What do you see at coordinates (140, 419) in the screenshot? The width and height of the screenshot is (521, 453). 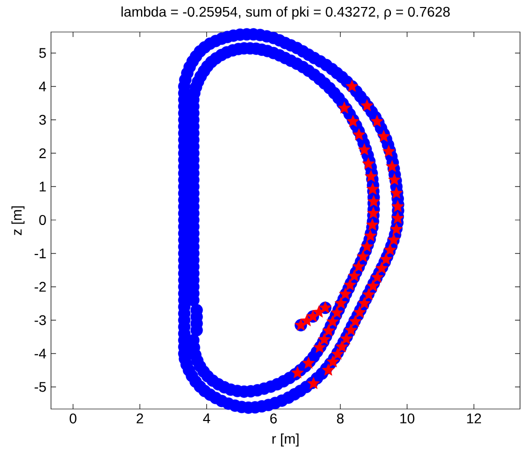 I see `x-tick-label: 2` at bounding box center [140, 419].